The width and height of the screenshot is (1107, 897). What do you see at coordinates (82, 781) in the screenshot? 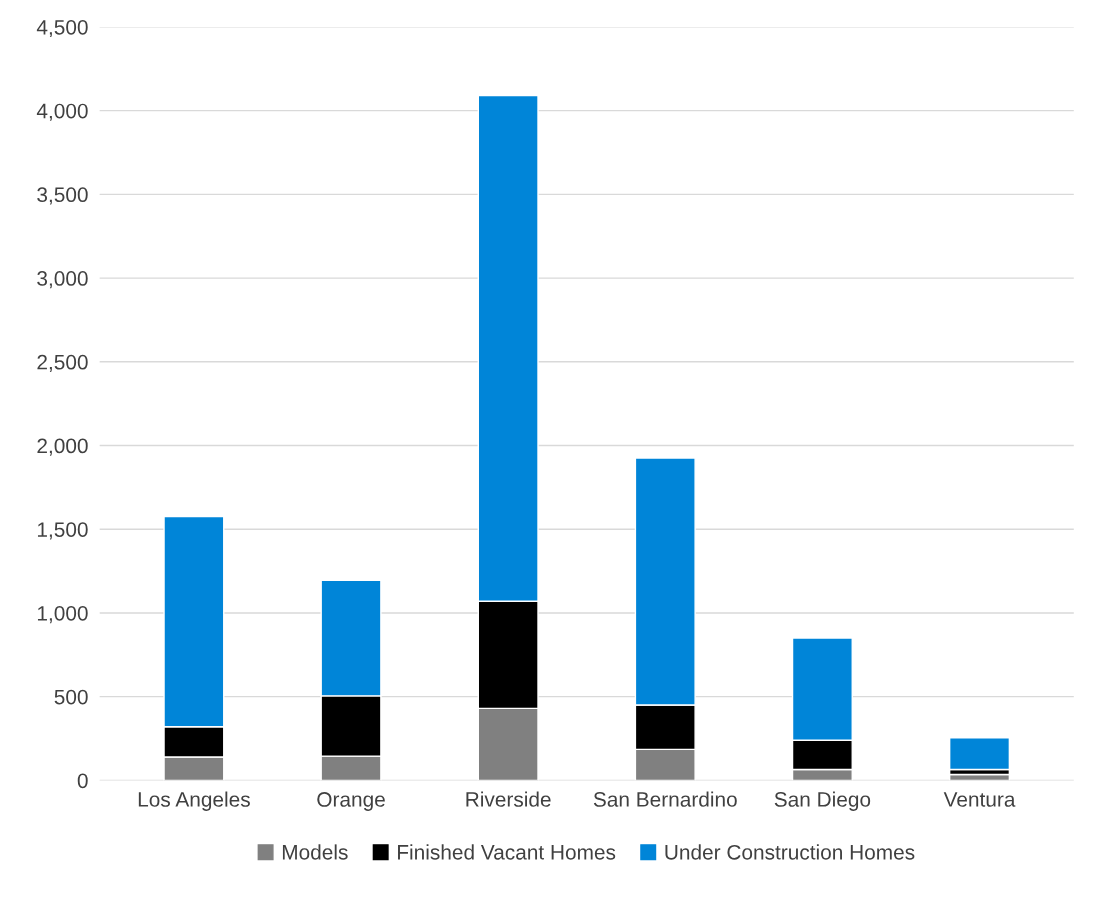
I see `y-tick-label: 0` at bounding box center [82, 781].